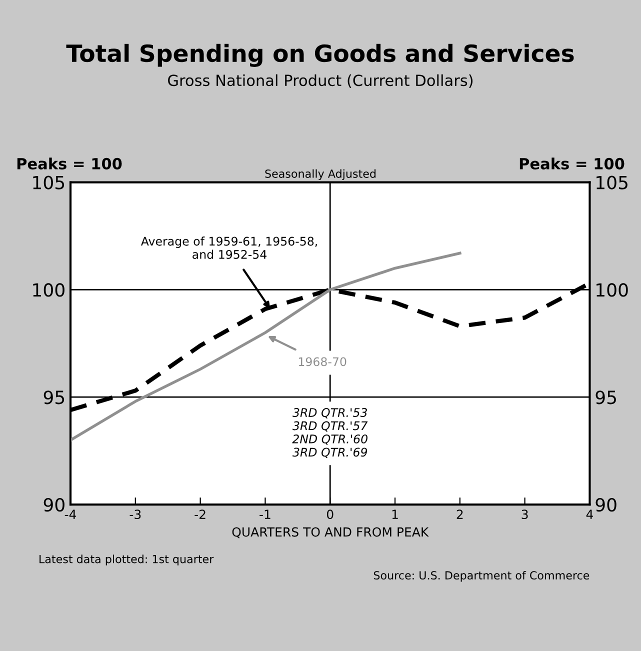 The height and width of the screenshot is (651, 641). Describe the element at coordinates (70, 514) in the screenshot. I see `x-tick-label: -4` at that location.